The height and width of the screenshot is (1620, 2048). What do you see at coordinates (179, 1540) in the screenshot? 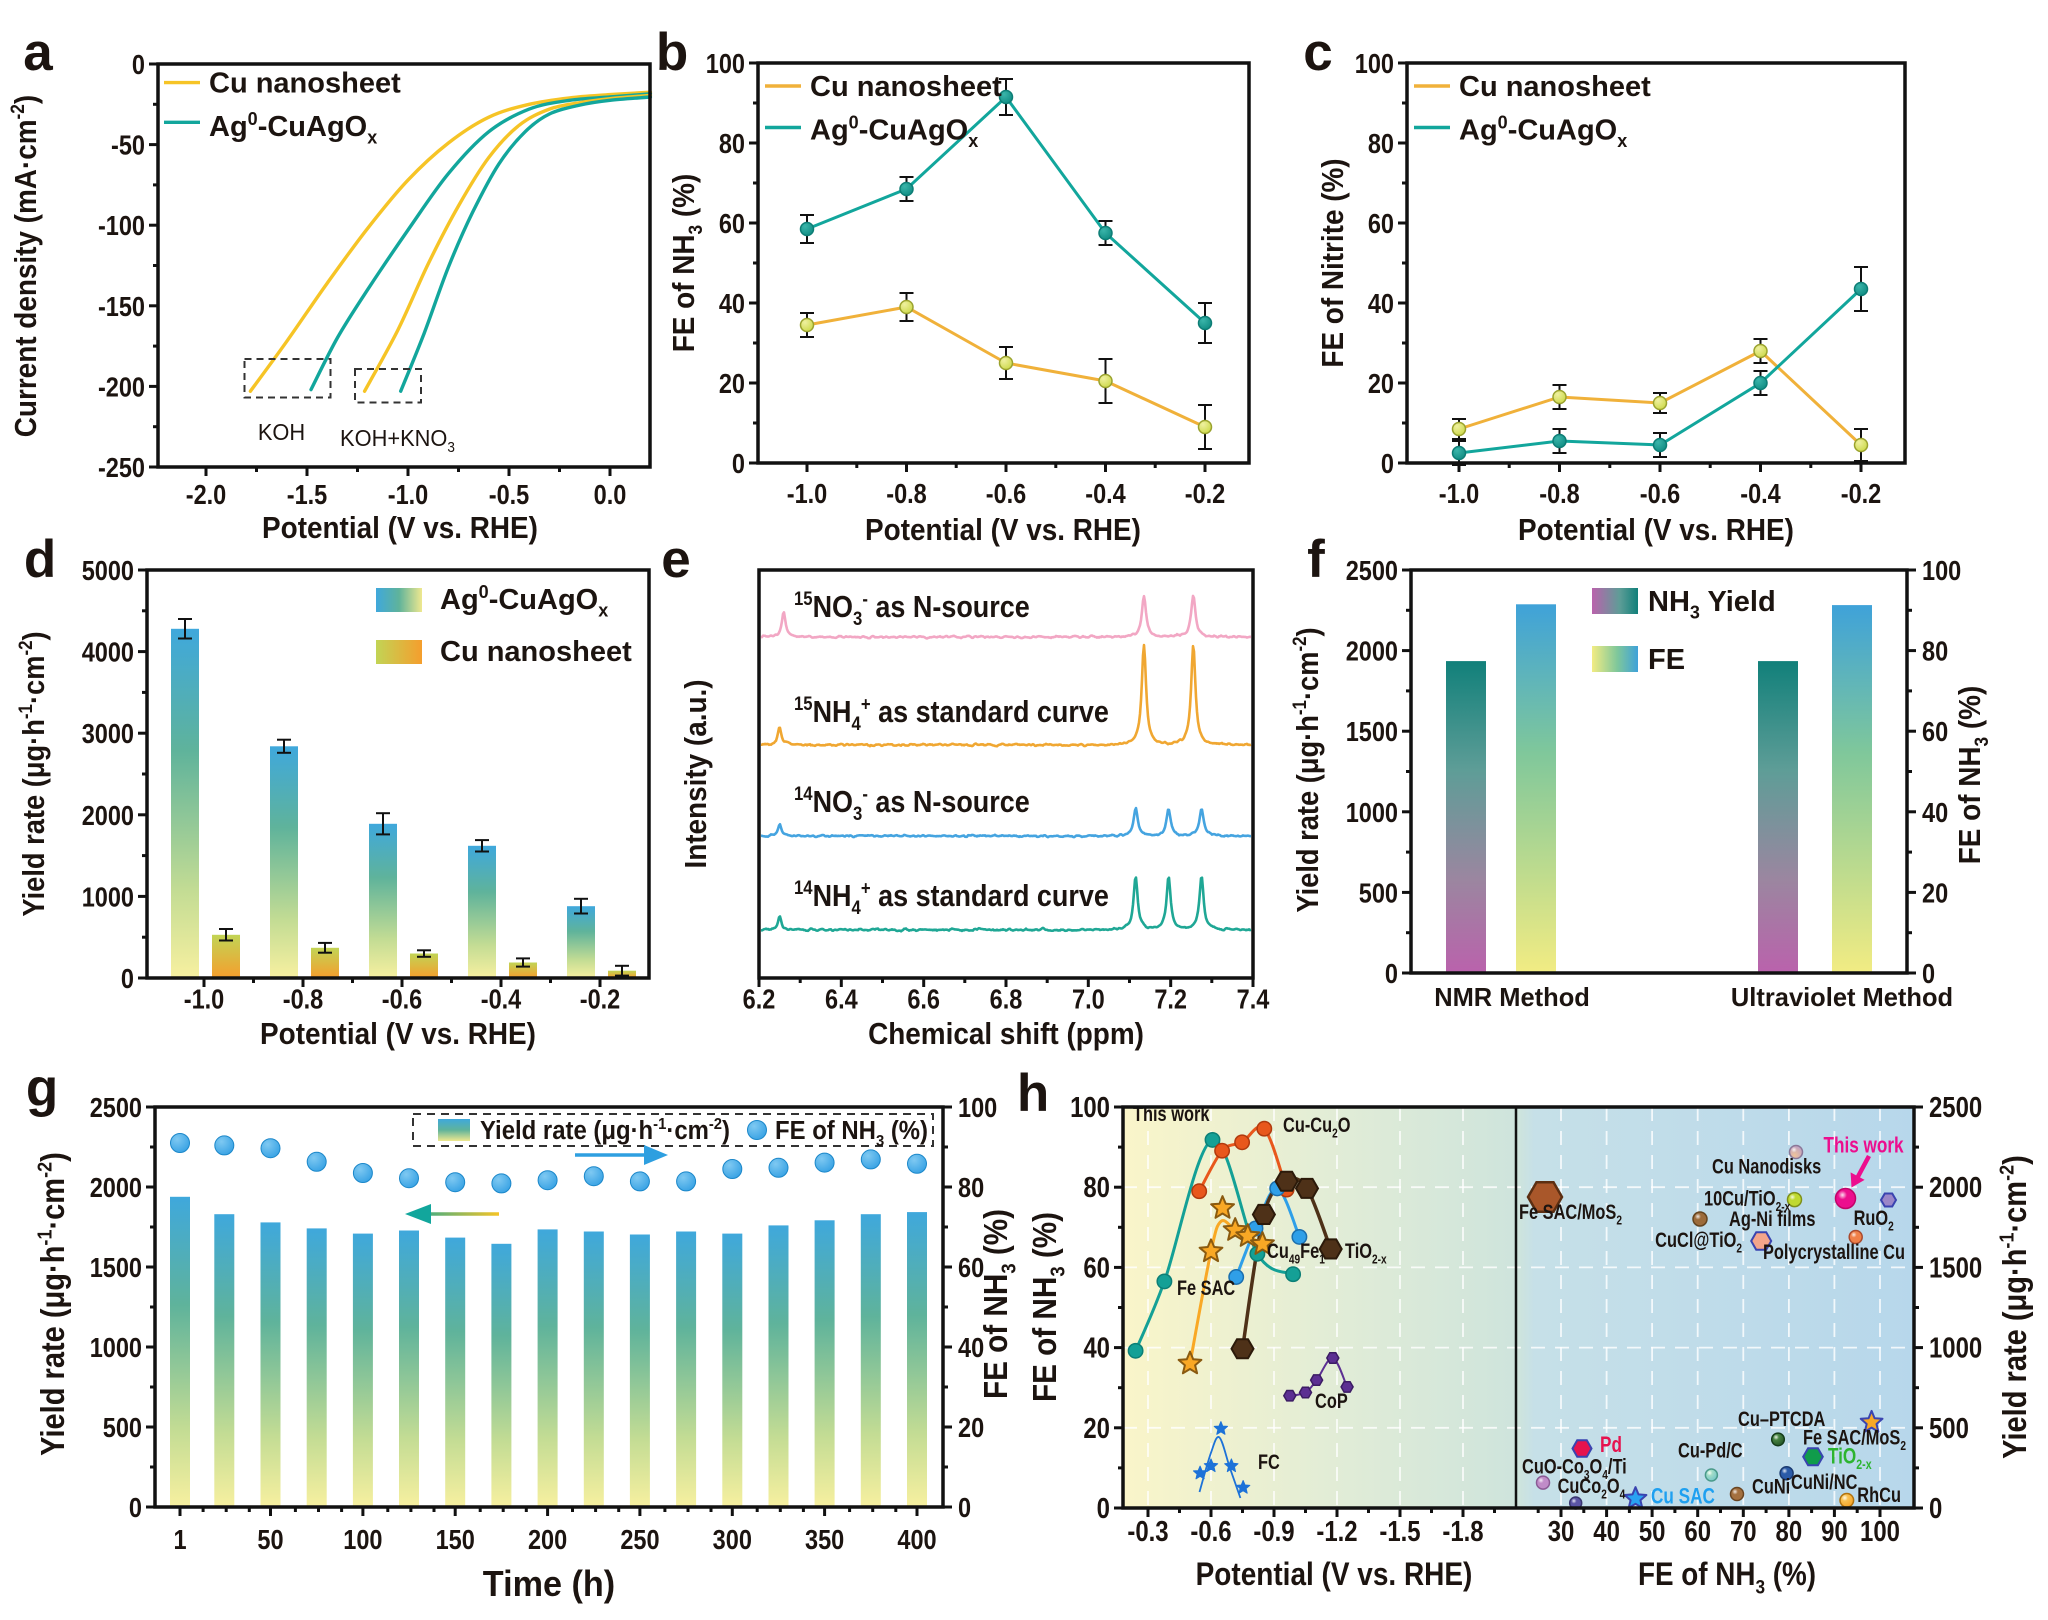
I see `svg-text: 1` at bounding box center [179, 1540].